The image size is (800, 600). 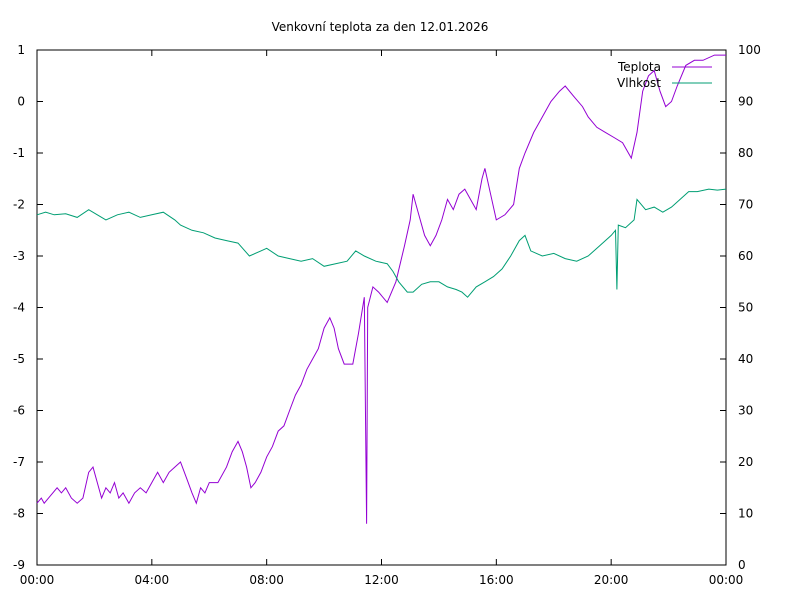 What do you see at coordinates (745, 411) in the screenshot?
I see `y-right-tick-label: 30` at bounding box center [745, 411].